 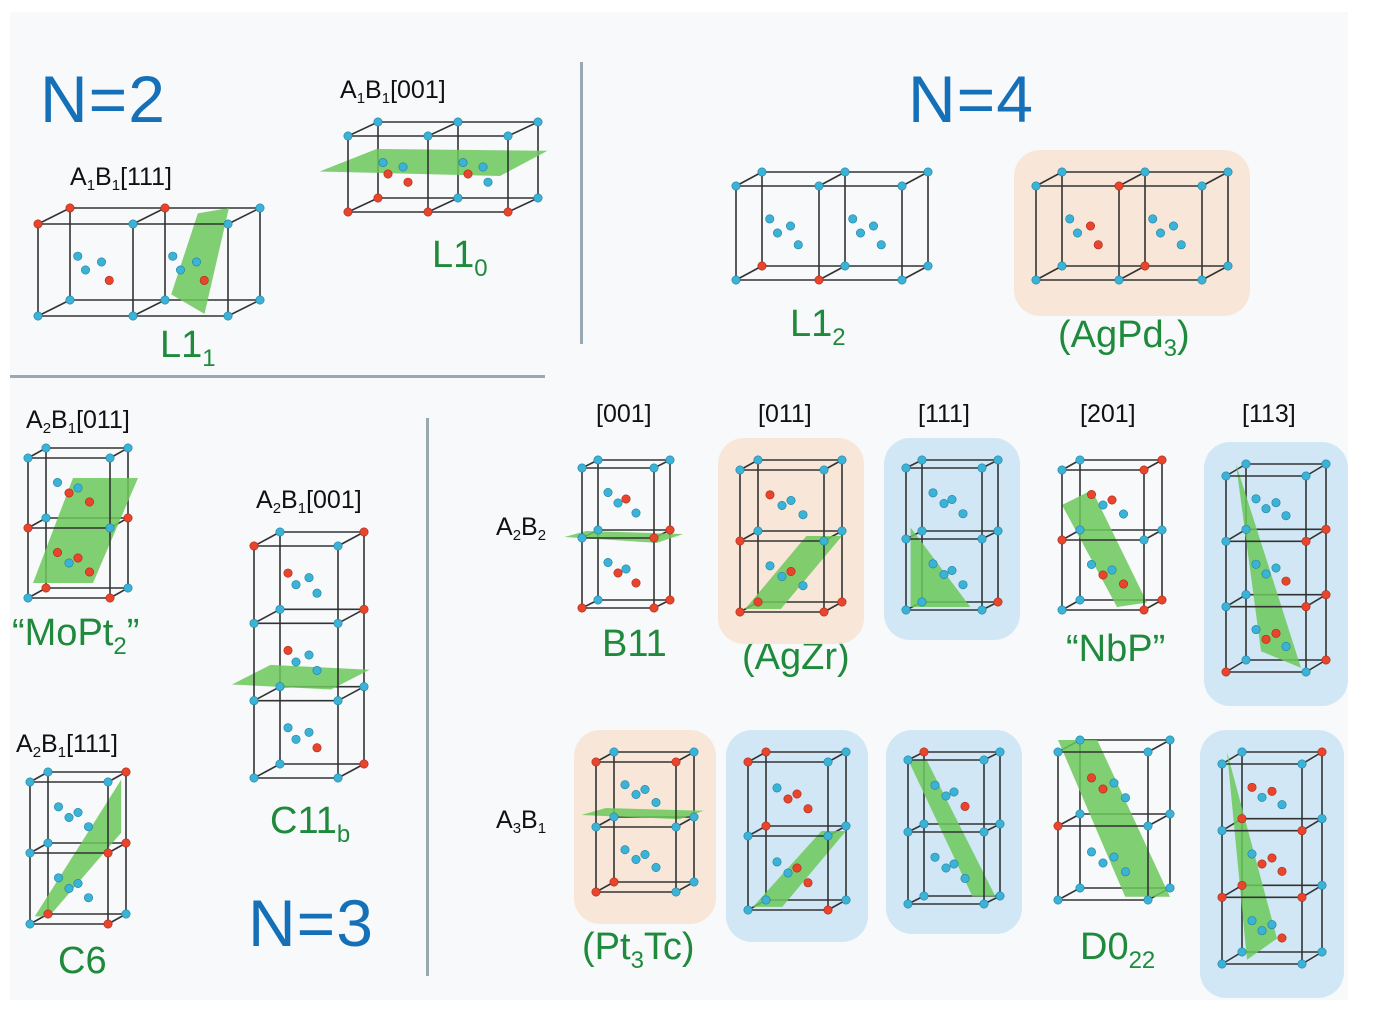 What do you see at coordinates (1269, 414) in the screenshot?
I see `direction-113: [113]` at bounding box center [1269, 414].